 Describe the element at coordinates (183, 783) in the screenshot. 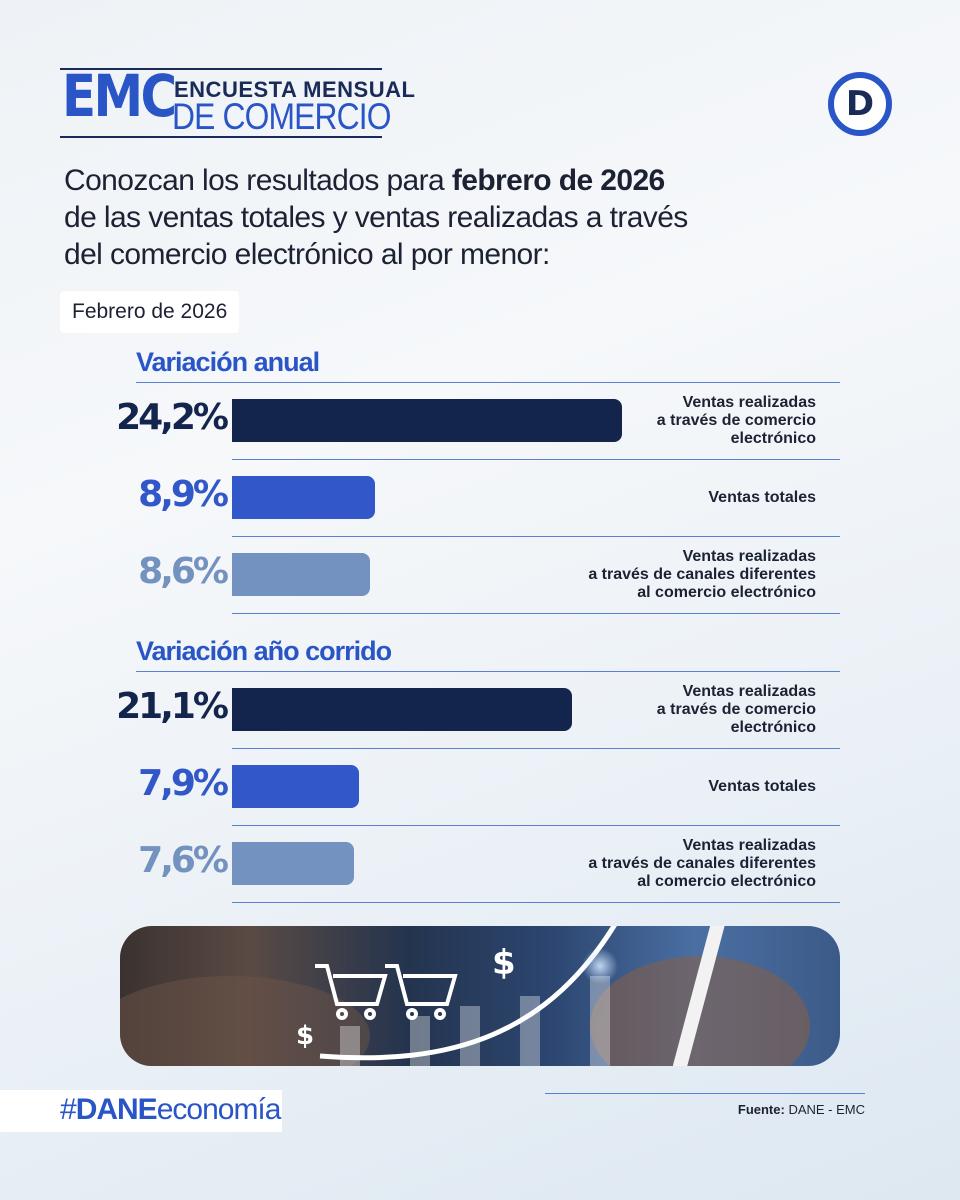

I see `value-label: 7,9%` at that location.